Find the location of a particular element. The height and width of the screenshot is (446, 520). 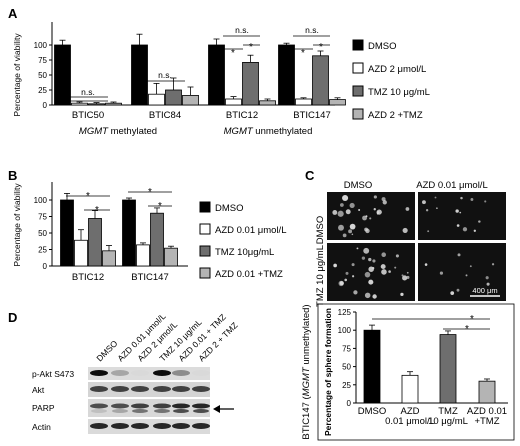

legend-b-swatch-azd is located at coordinates (205, 229).